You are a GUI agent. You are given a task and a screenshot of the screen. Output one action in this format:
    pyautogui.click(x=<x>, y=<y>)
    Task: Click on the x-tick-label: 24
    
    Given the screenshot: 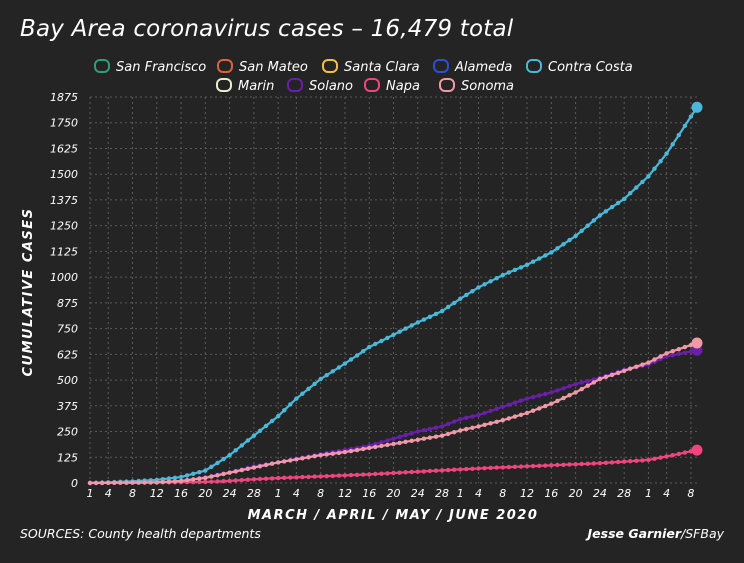 What is the action you would take?
    pyautogui.click(x=418, y=493)
    